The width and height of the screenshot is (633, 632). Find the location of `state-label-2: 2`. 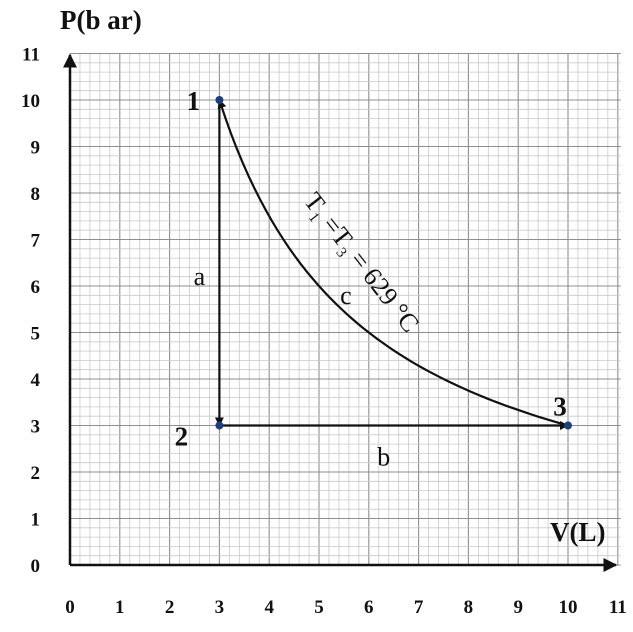

state-label-2: 2 is located at coordinates (182, 437).